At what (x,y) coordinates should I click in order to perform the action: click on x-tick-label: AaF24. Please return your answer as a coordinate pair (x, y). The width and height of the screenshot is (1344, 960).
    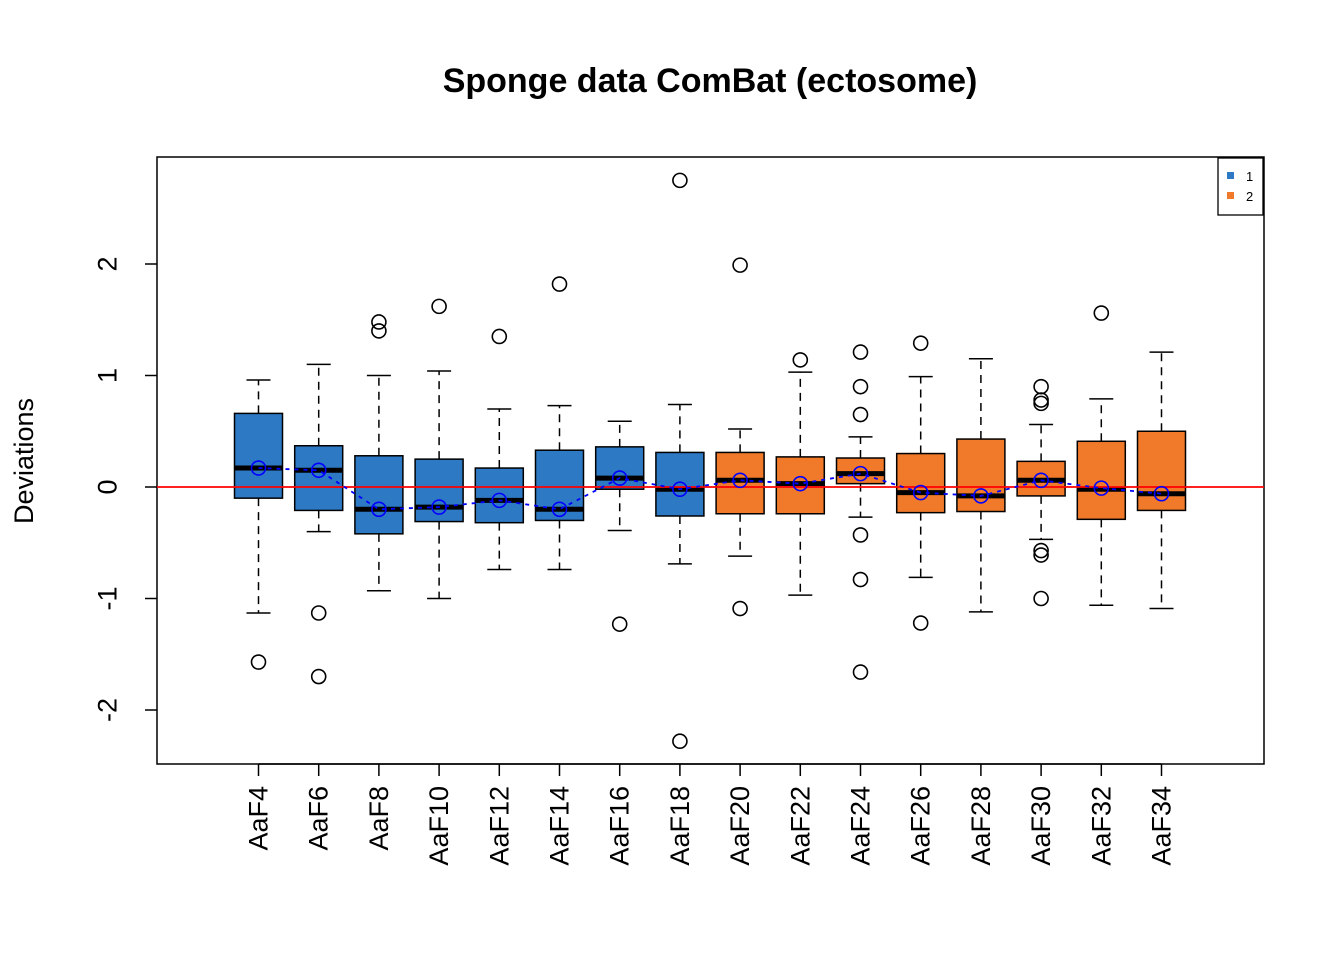
    Looking at the image, I should click on (861, 826).